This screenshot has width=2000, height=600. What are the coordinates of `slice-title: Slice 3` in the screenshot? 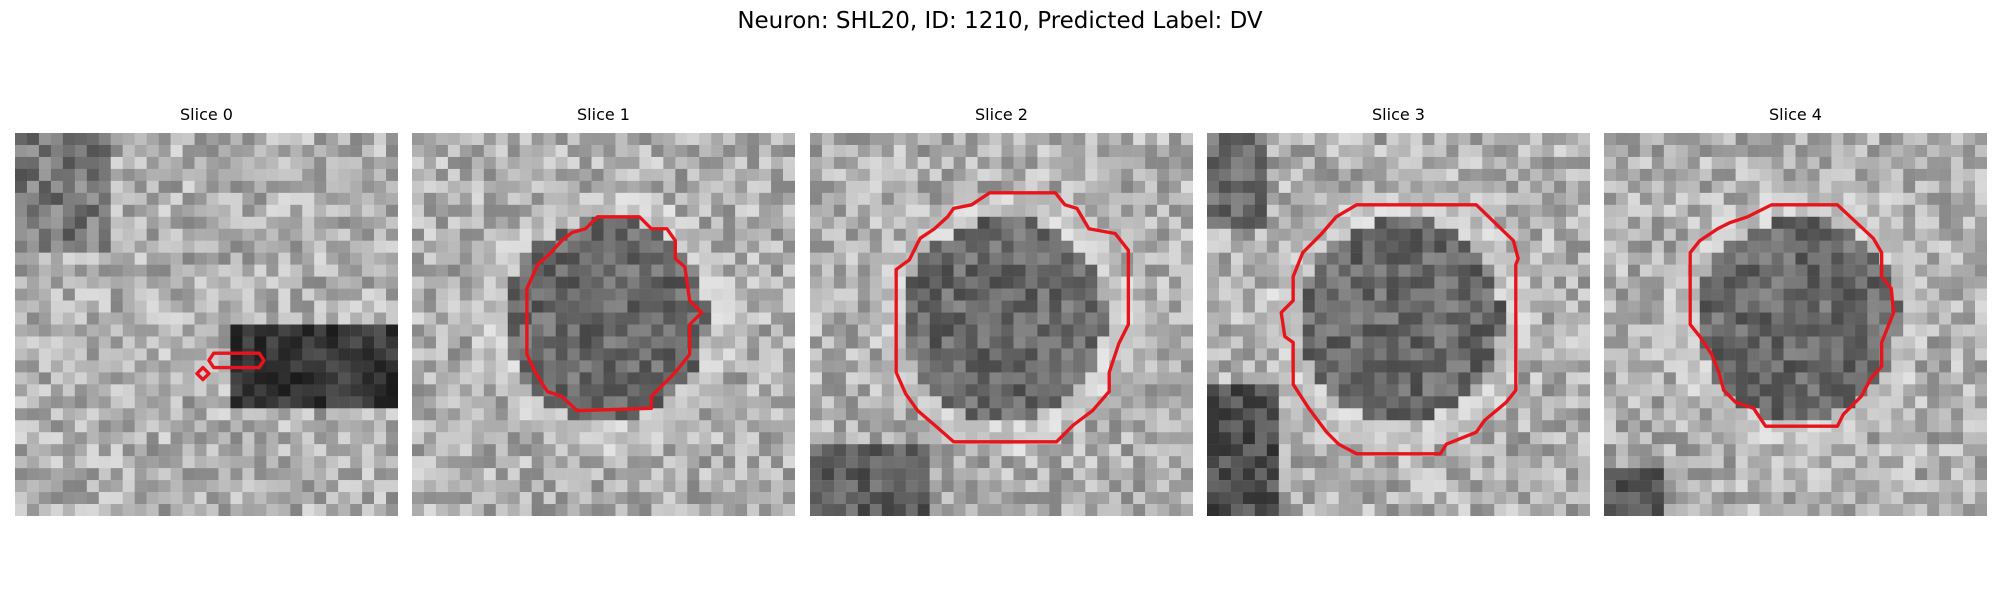 It's located at (1398, 114).